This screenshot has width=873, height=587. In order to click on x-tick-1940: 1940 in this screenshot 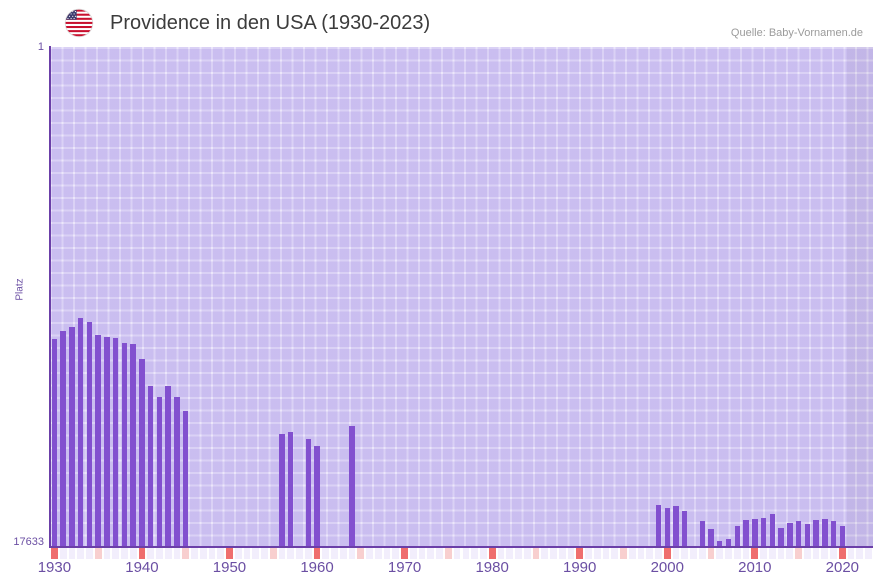, I will do `click(142, 567)`.